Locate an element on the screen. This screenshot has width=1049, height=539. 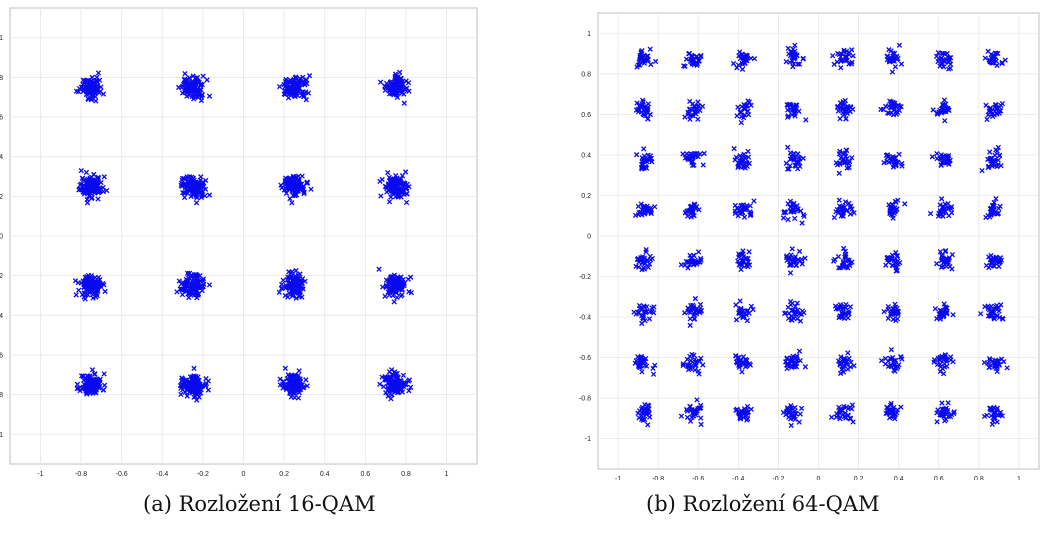
y-tick-label: 0.4 is located at coordinates (586, 155).